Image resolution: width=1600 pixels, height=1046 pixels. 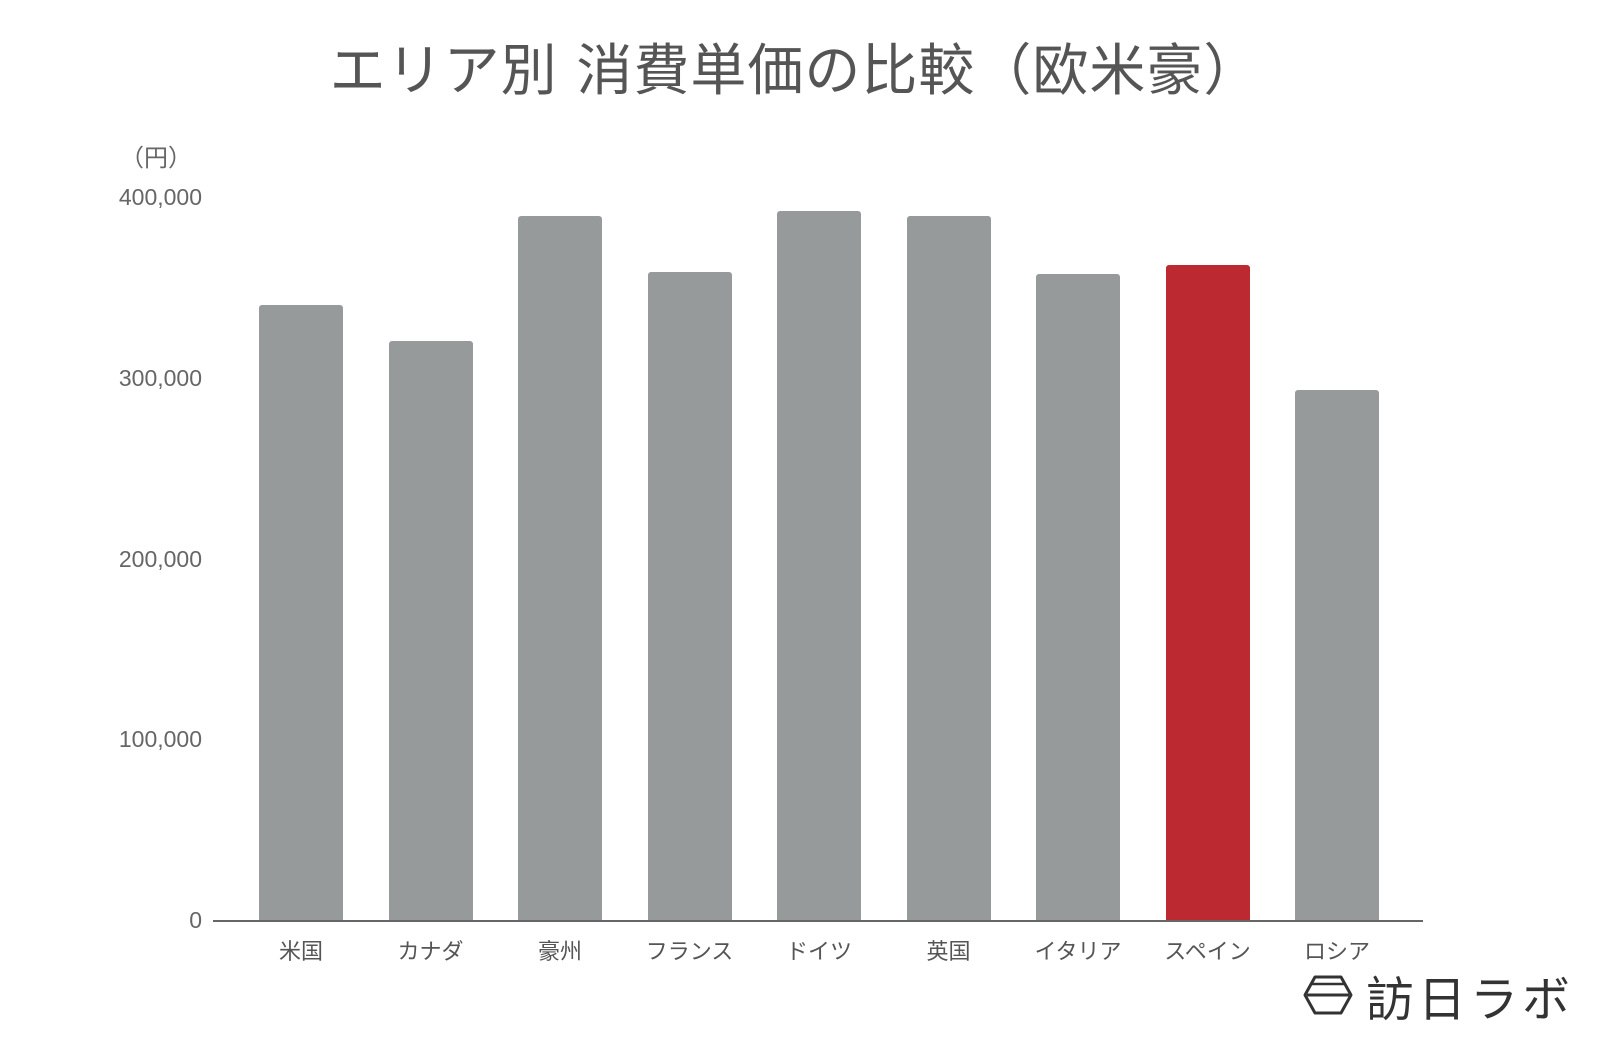 What do you see at coordinates (160, 558) in the screenshot?
I see `y-tick-label: 200,000` at bounding box center [160, 558].